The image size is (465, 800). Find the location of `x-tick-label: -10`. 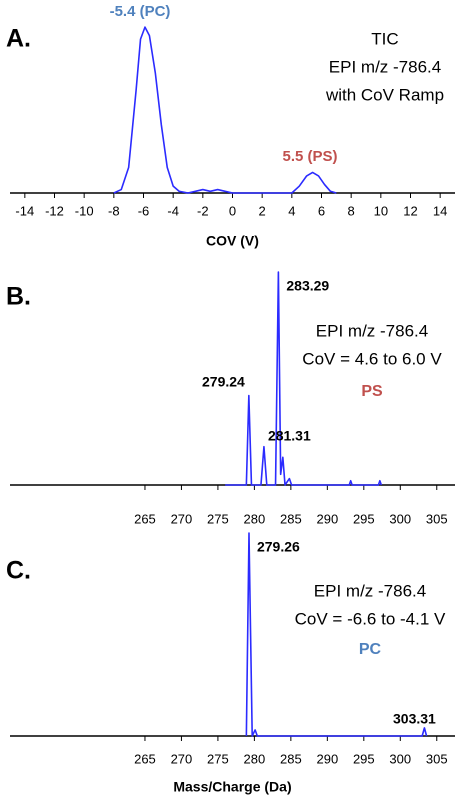

x-tick-label: -10 is located at coordinates (84, 210).